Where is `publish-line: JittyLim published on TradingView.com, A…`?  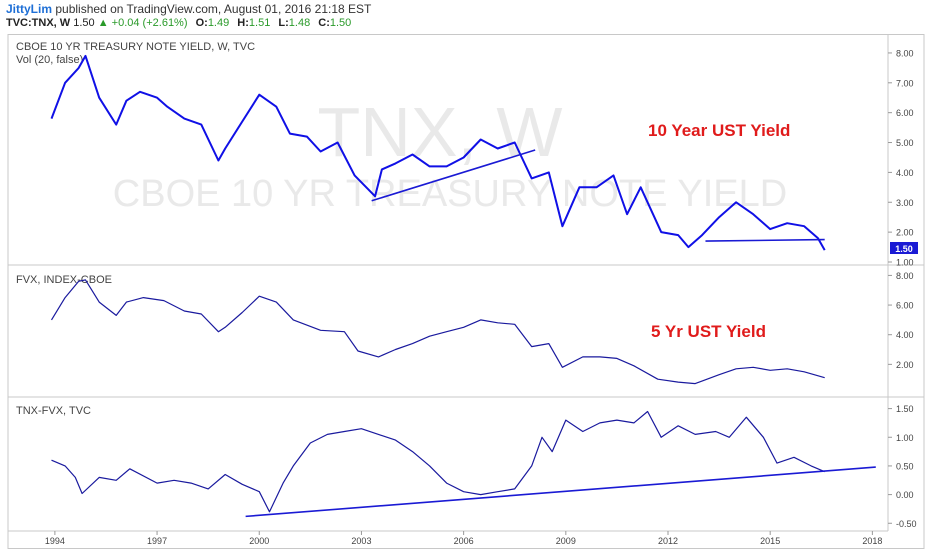 publish-line: JittyLim published on TradingView.com, A… is located at coordinates (188, 9).